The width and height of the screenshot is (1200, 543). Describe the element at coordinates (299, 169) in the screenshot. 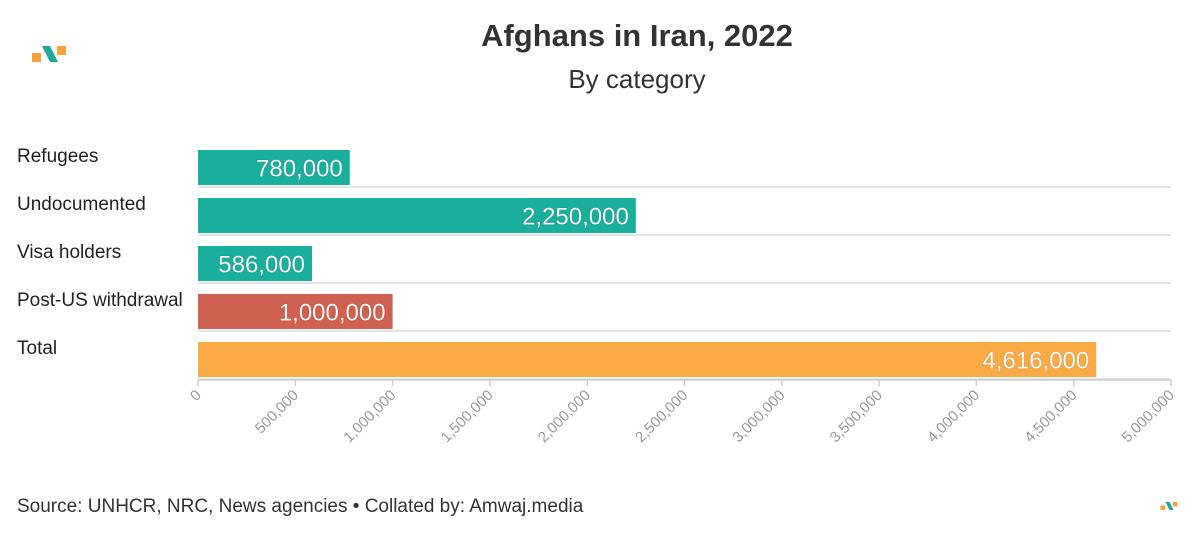

I see `bar-value-label: 780,000` at that location.